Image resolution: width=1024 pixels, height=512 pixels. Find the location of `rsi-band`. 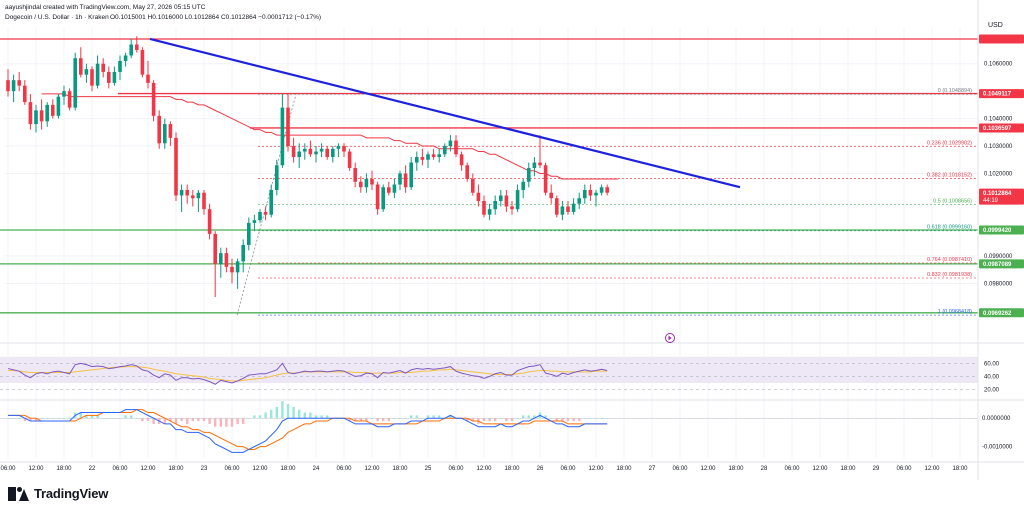

rsi-band is located at coordinates (489, 369).